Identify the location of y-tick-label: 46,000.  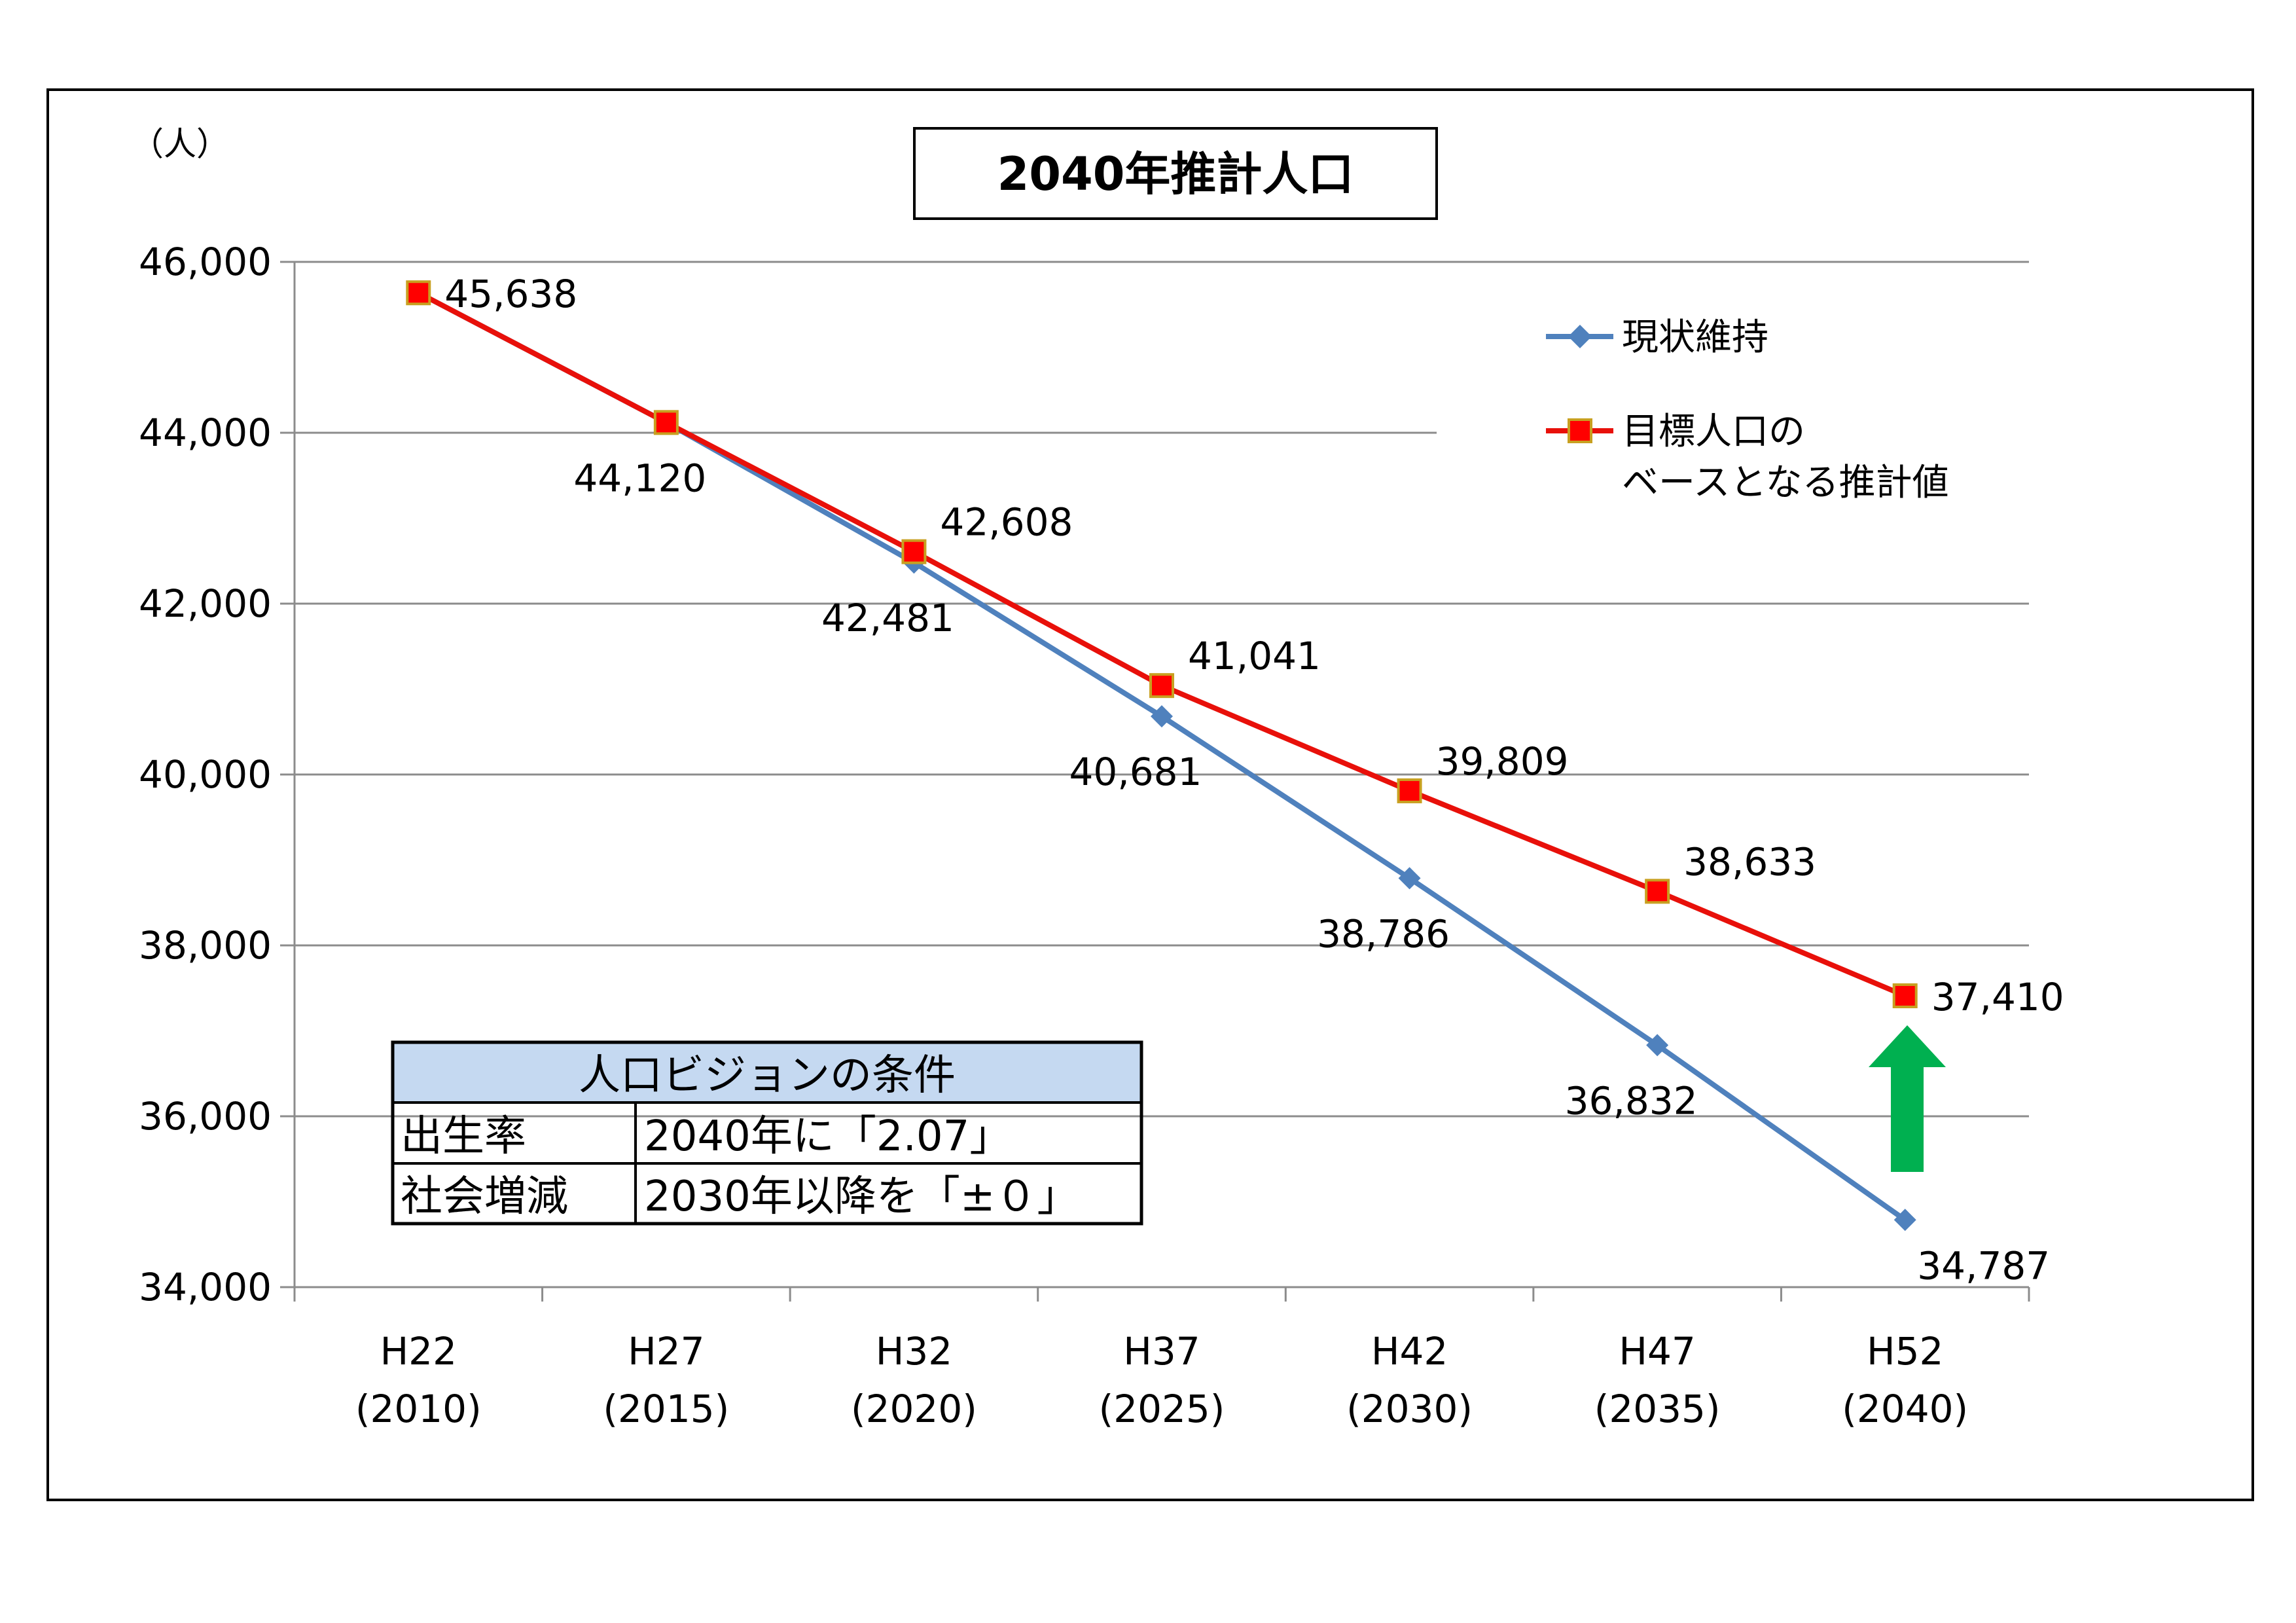
(205, 262).